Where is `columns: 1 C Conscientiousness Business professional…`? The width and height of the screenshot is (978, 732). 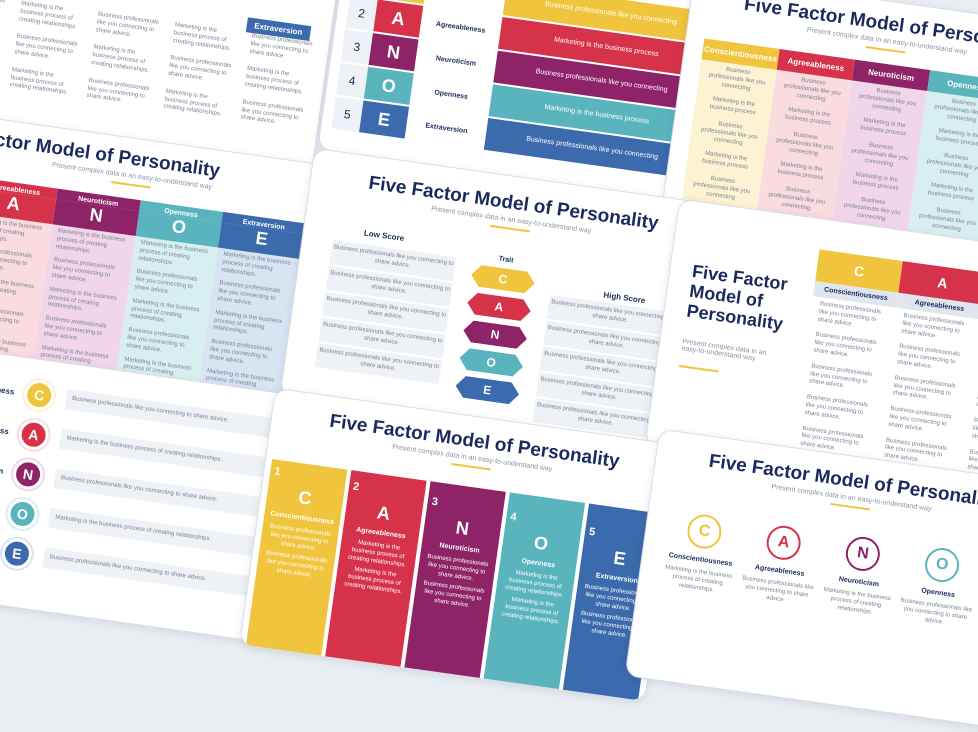
columns: 1 C Conscientiousness Business professional… is located at coordinates (455, 580).